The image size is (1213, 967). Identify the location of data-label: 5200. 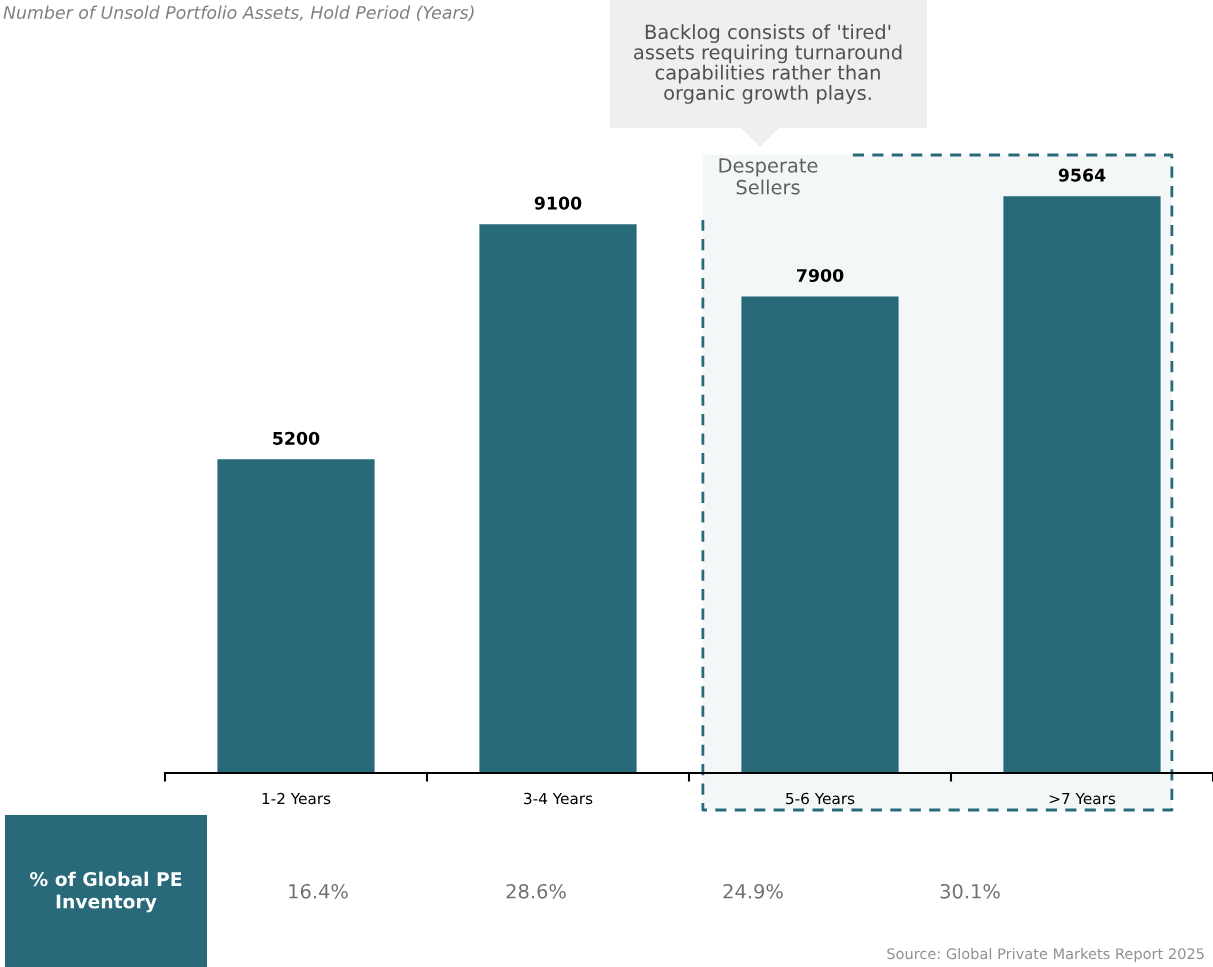
(296, 438).